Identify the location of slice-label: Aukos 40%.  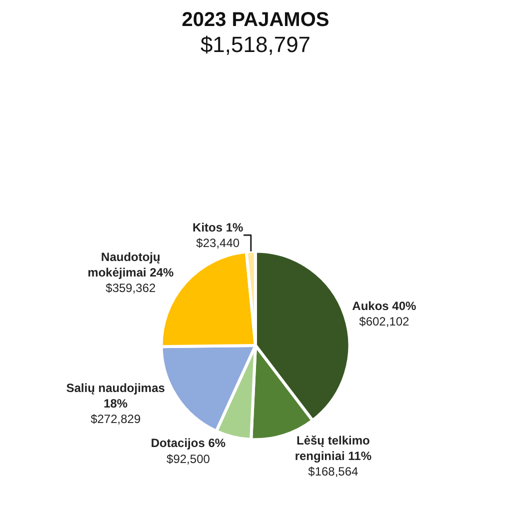
(384, 306).